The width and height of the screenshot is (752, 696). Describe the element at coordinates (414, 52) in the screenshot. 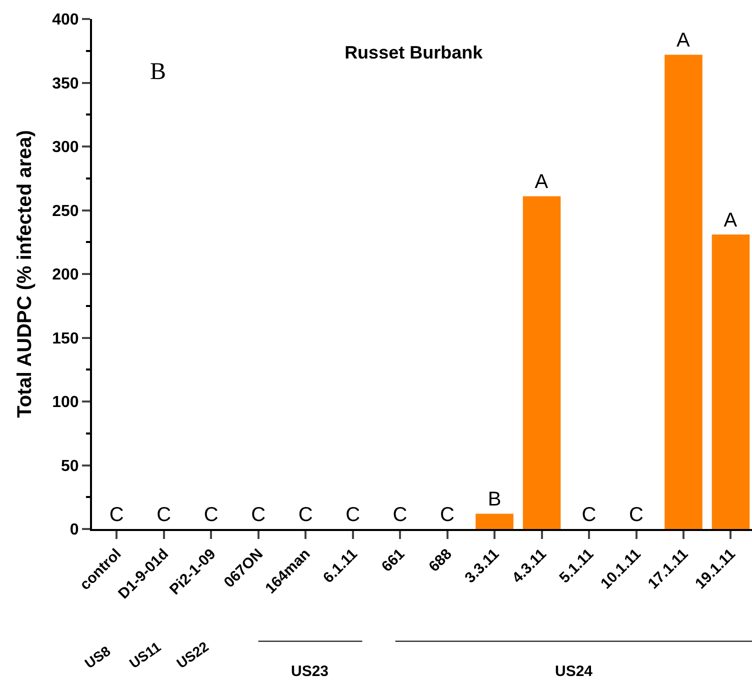

I see `text: Russet Burbank` at that location.